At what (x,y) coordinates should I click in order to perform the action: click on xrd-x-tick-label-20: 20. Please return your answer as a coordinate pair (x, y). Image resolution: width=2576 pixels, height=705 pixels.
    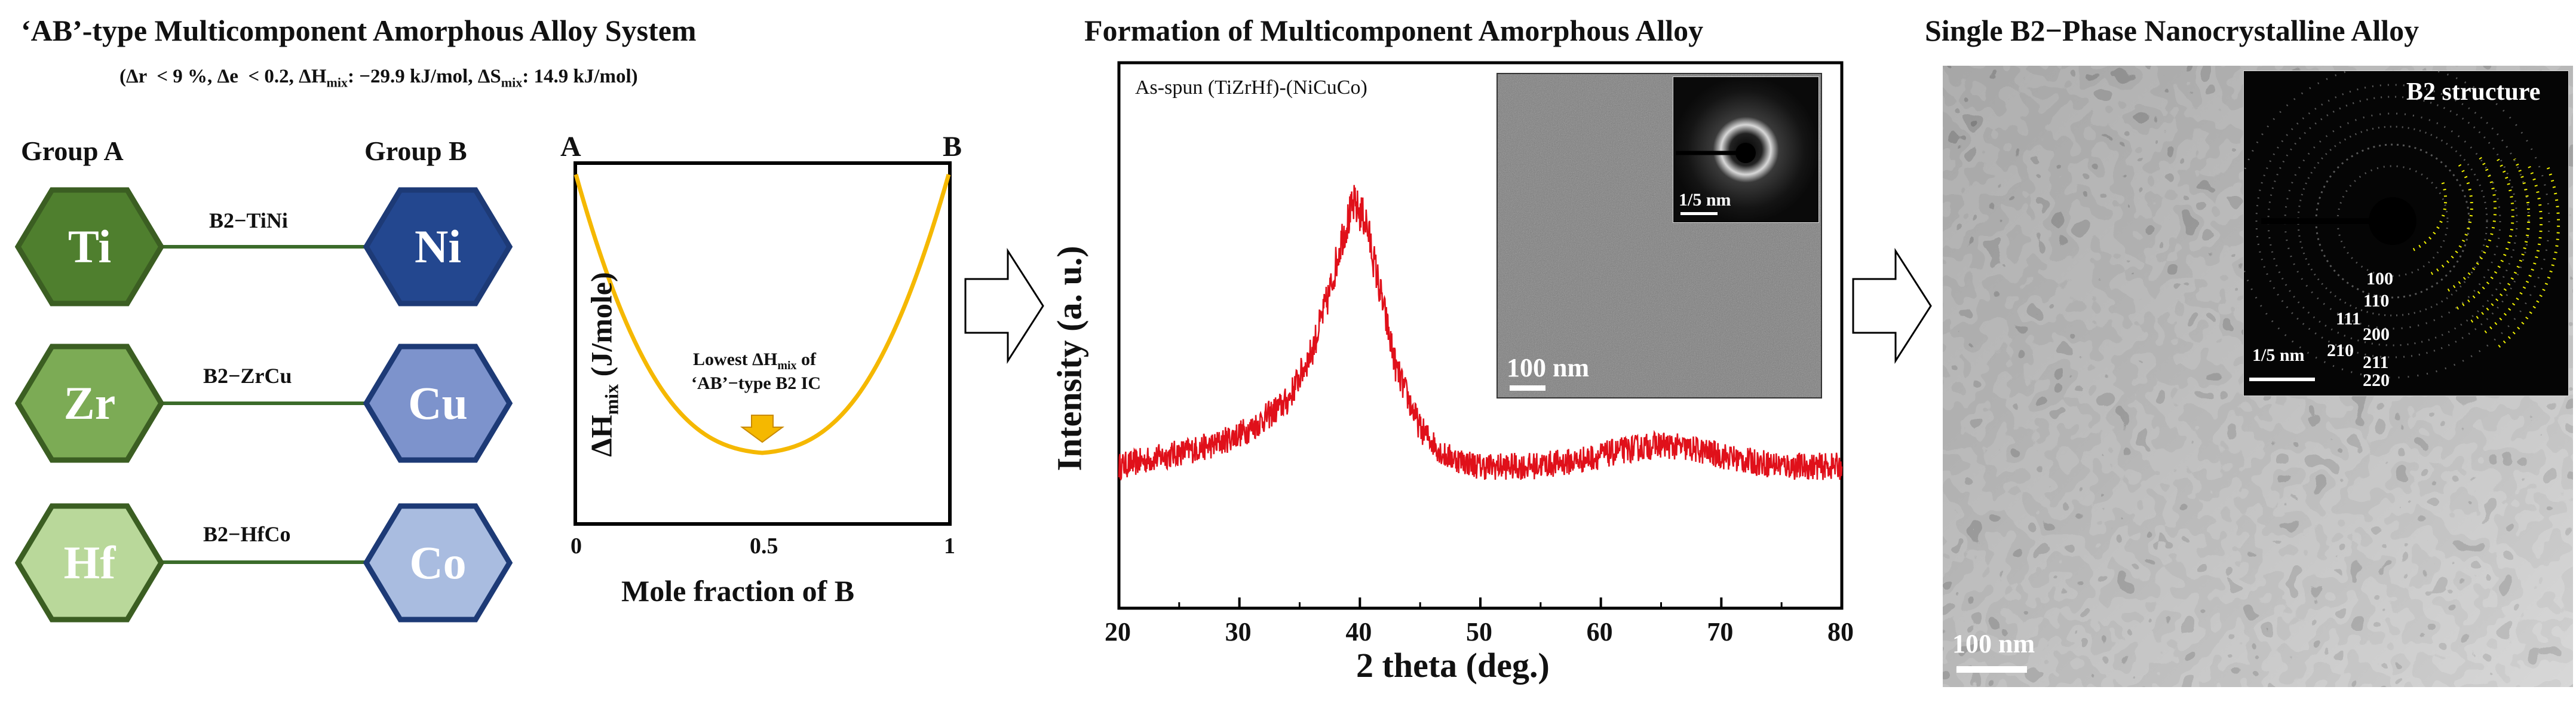
    Looking at the image, I should click on (1118, 631).